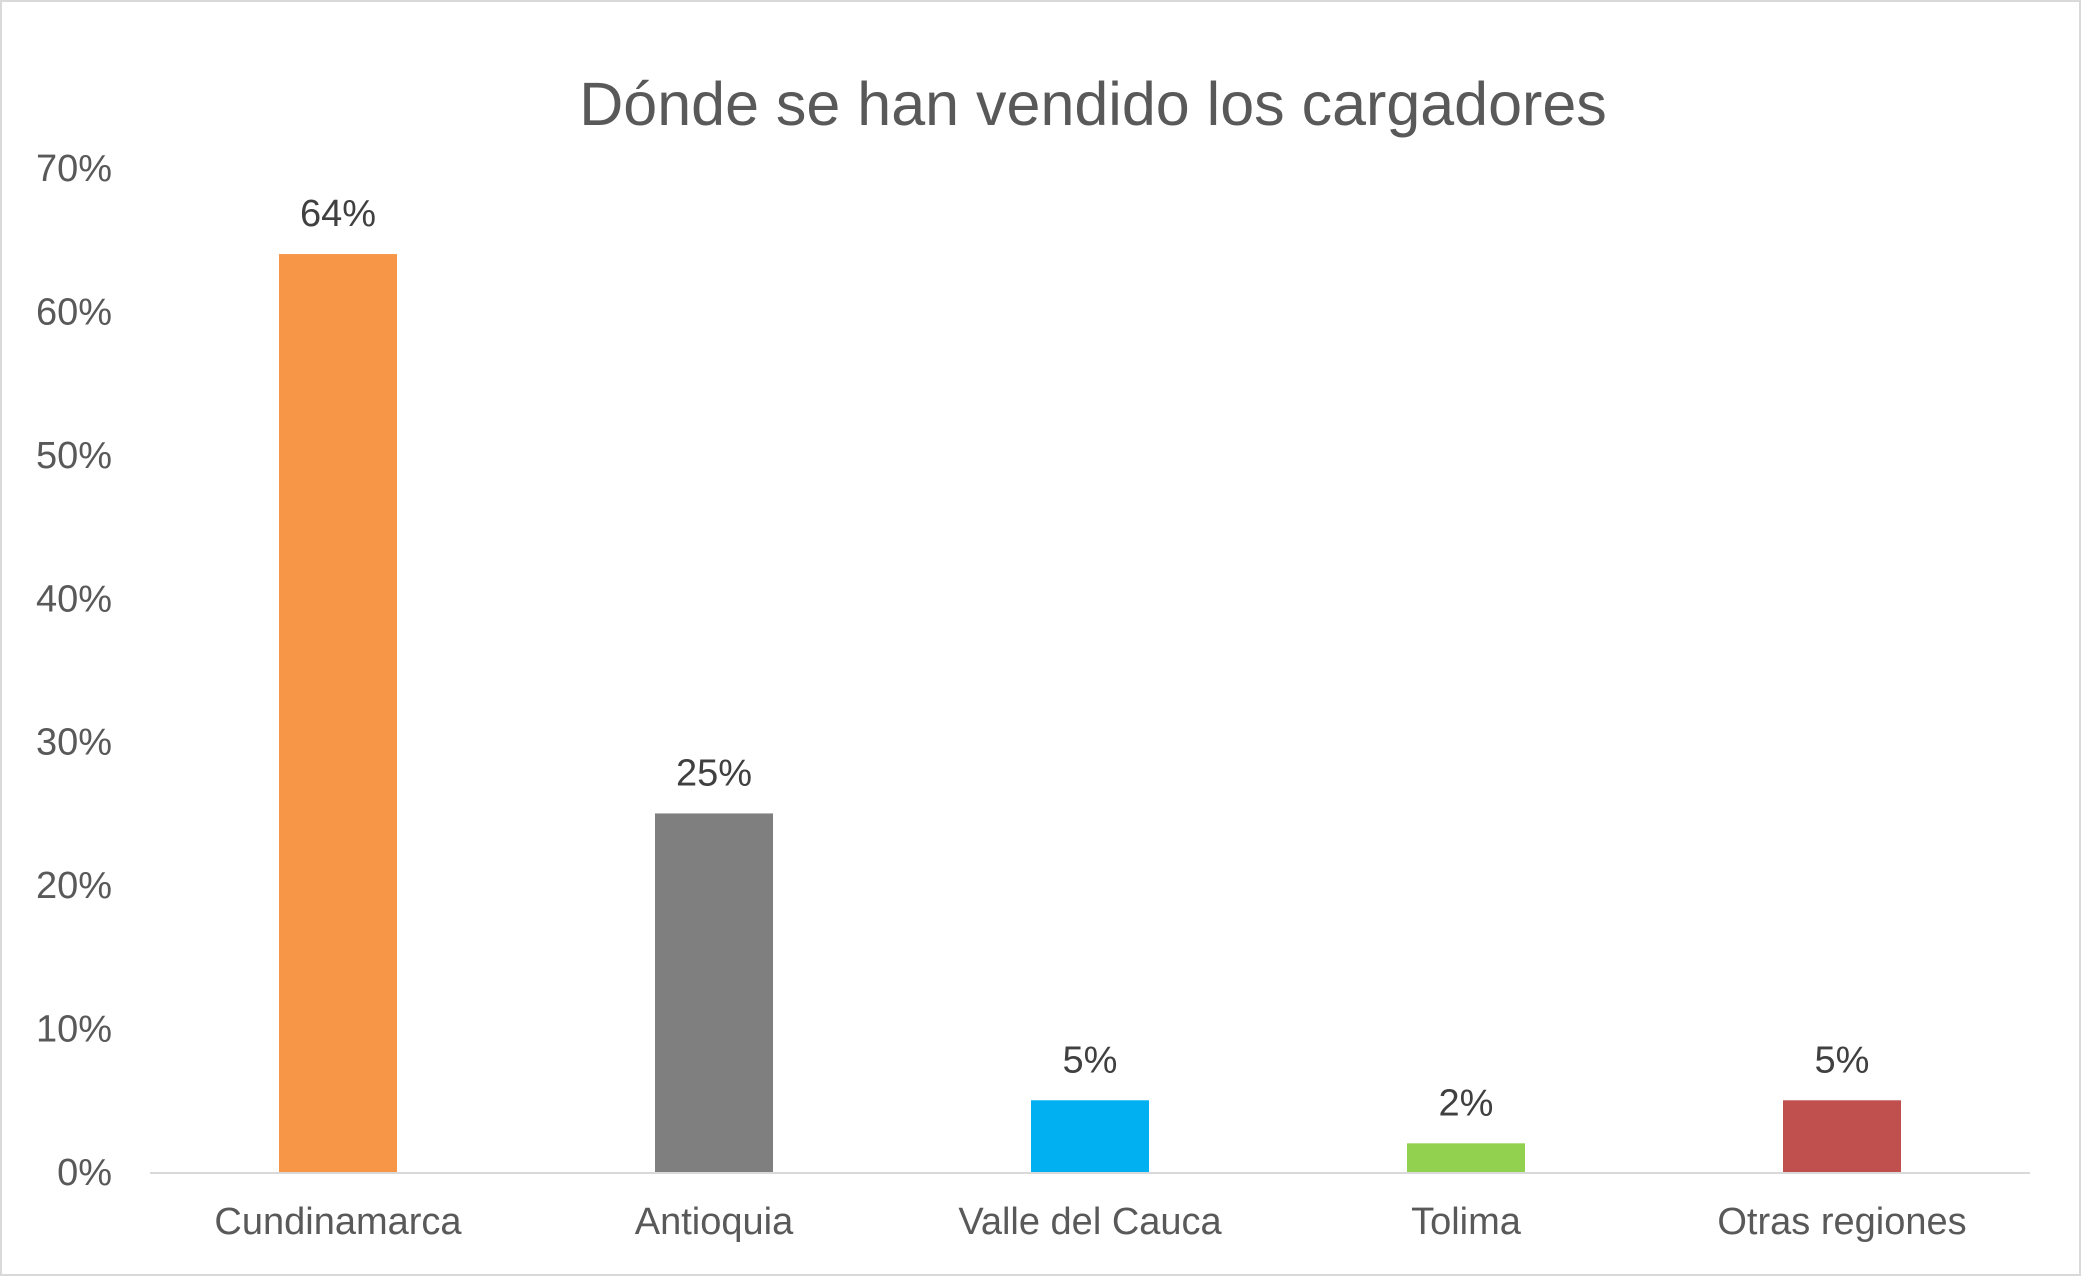  I want to click on y-axis-ticks: 0% 10% 20% 30% 40% 50% 60% 70%, so click(74, 671).